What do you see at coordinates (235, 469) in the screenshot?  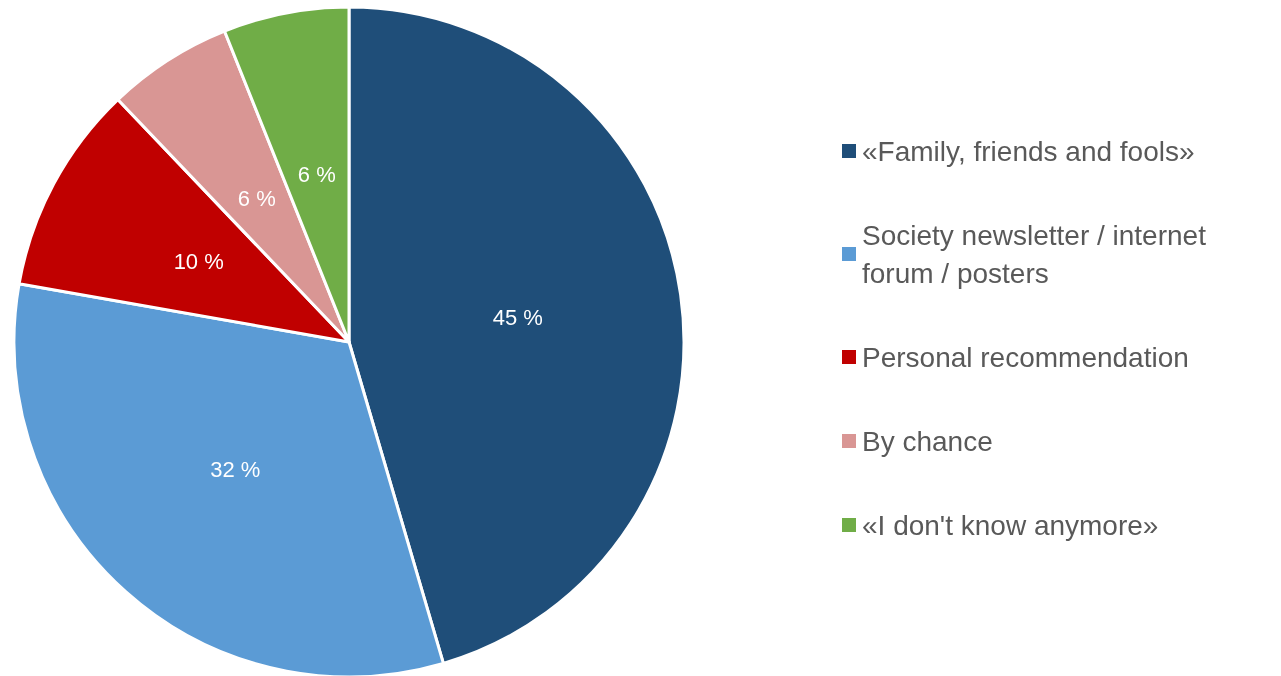 I see `data-label: 32 %` at bounding box center [235, 469].